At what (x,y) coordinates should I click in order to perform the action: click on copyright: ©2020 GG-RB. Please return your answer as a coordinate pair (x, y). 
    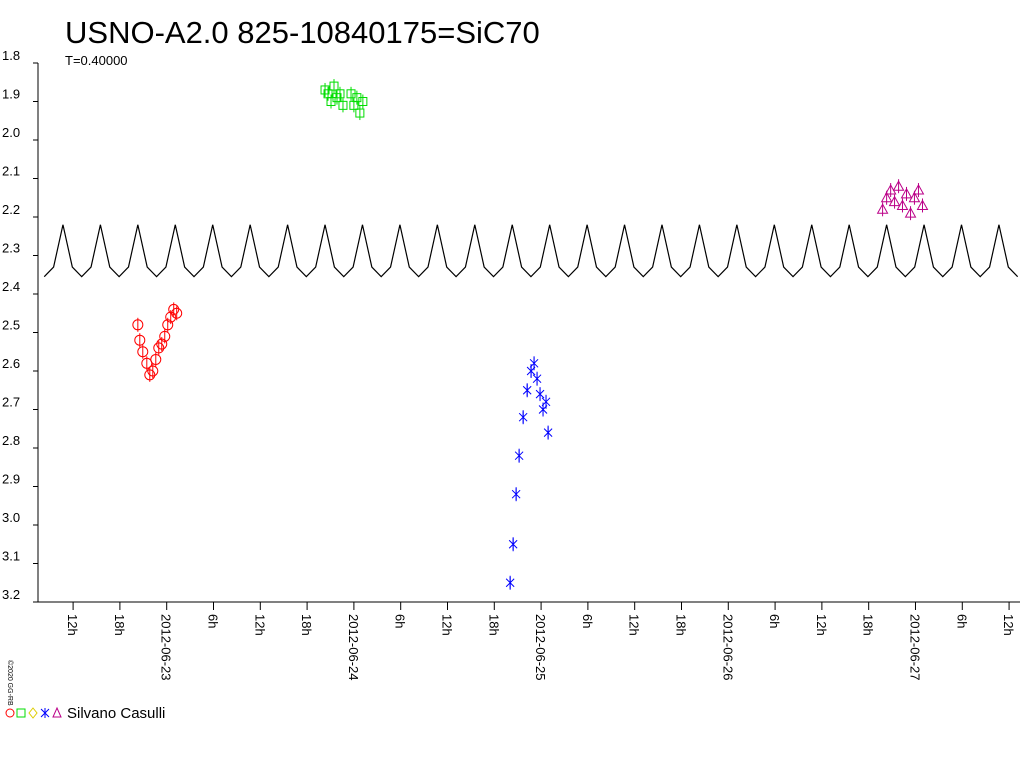
    Looking at the image, I should click on (10, 683).